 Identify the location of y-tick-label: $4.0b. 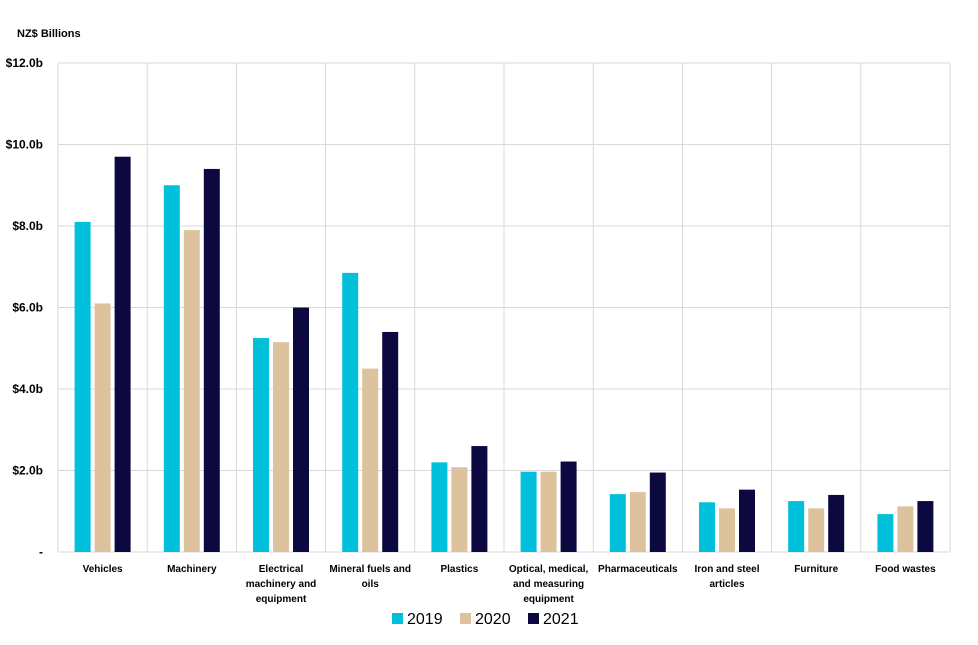
(27, 389).